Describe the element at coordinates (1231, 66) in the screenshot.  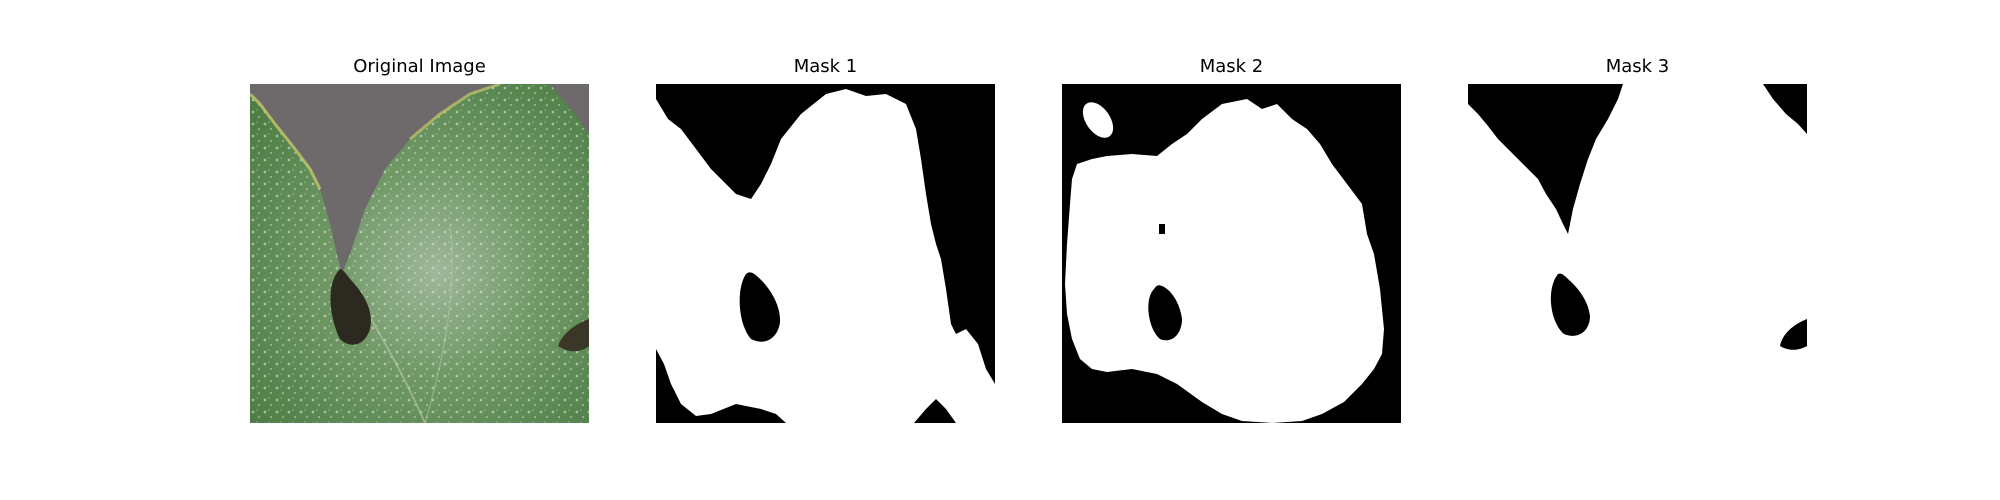
I see `mask-2-title: Mask 2` at that location.